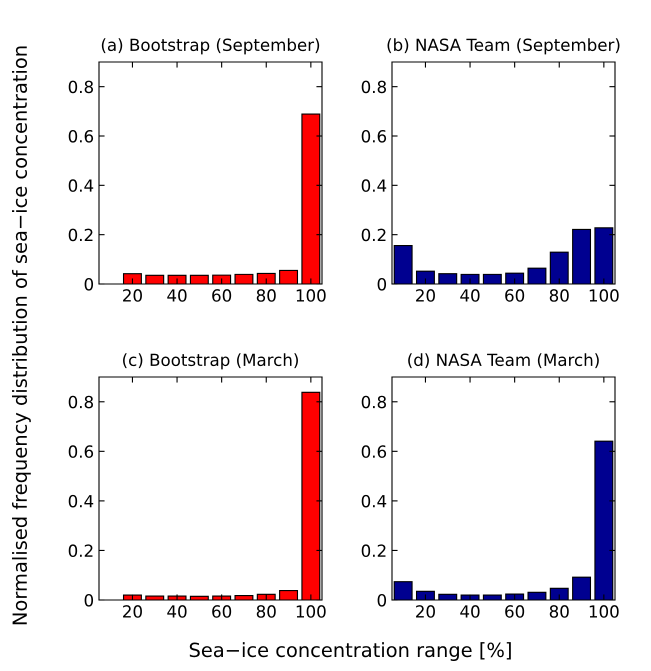 The width and height of the screenshot is (651, 671). I want to click on chart-title: (a) Bootstrap (September), so click(211, 46).